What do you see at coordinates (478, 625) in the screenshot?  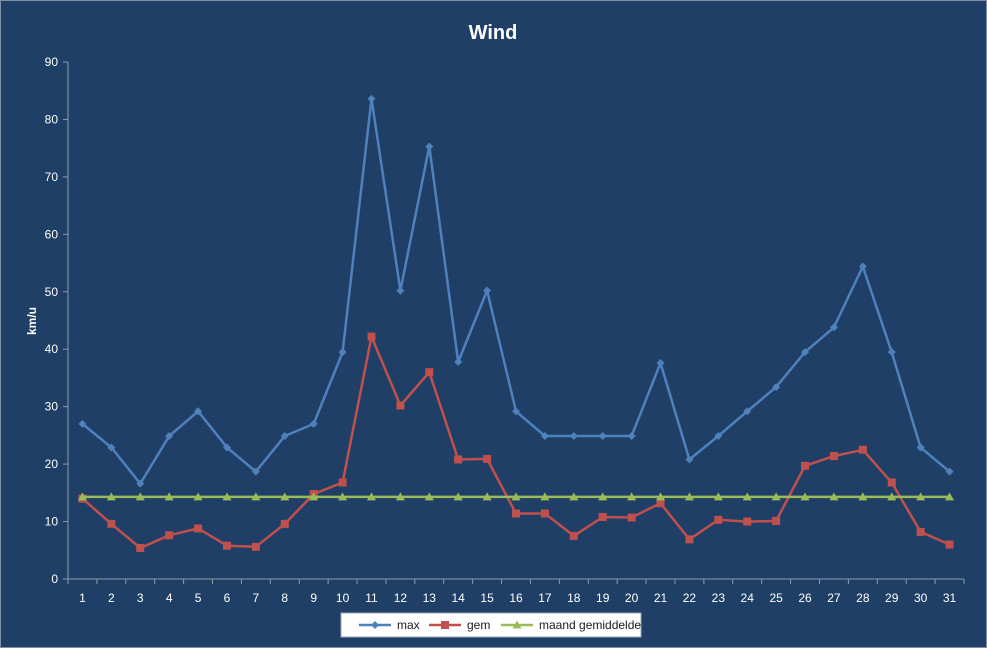 I see `legend-label: gem` at bounding box center [478, 625].